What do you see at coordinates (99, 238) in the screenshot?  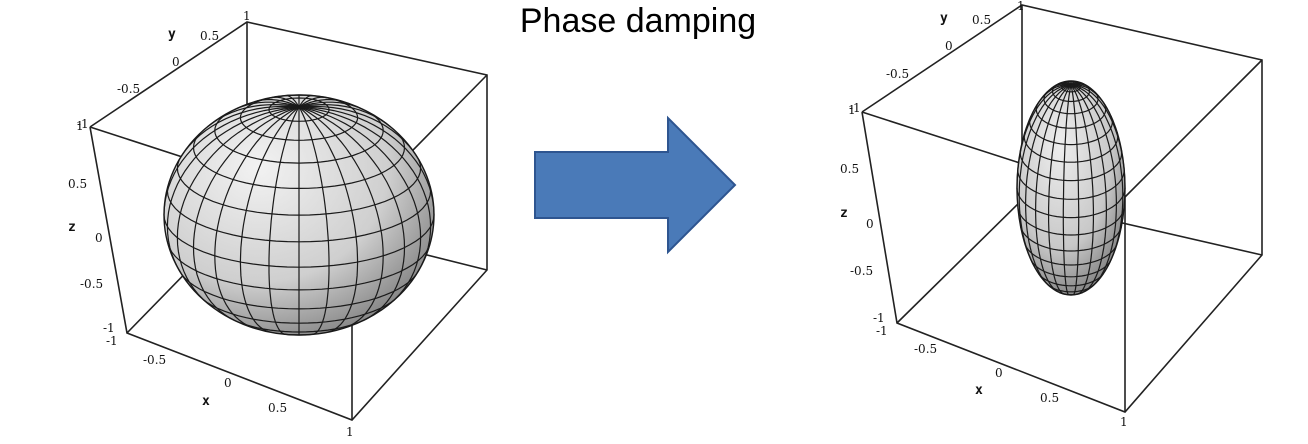 I see `left-z-tick-mid: 0` at bounding box center [99, 238].